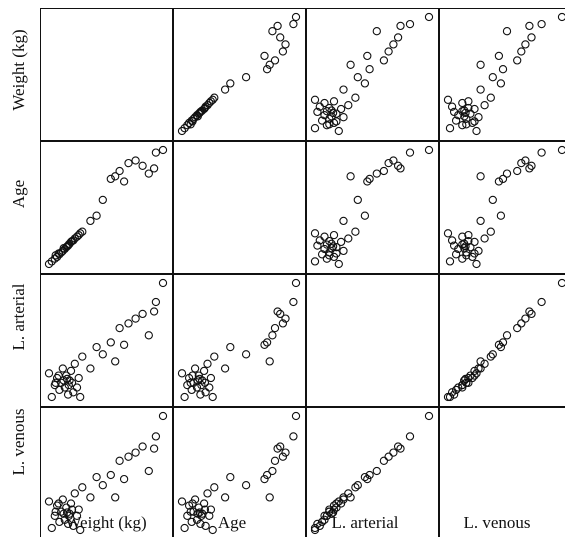 Image resolution: width=565 pixels, height=537 pixels. I want to click on x-label-age: Age, so click(232, 522).